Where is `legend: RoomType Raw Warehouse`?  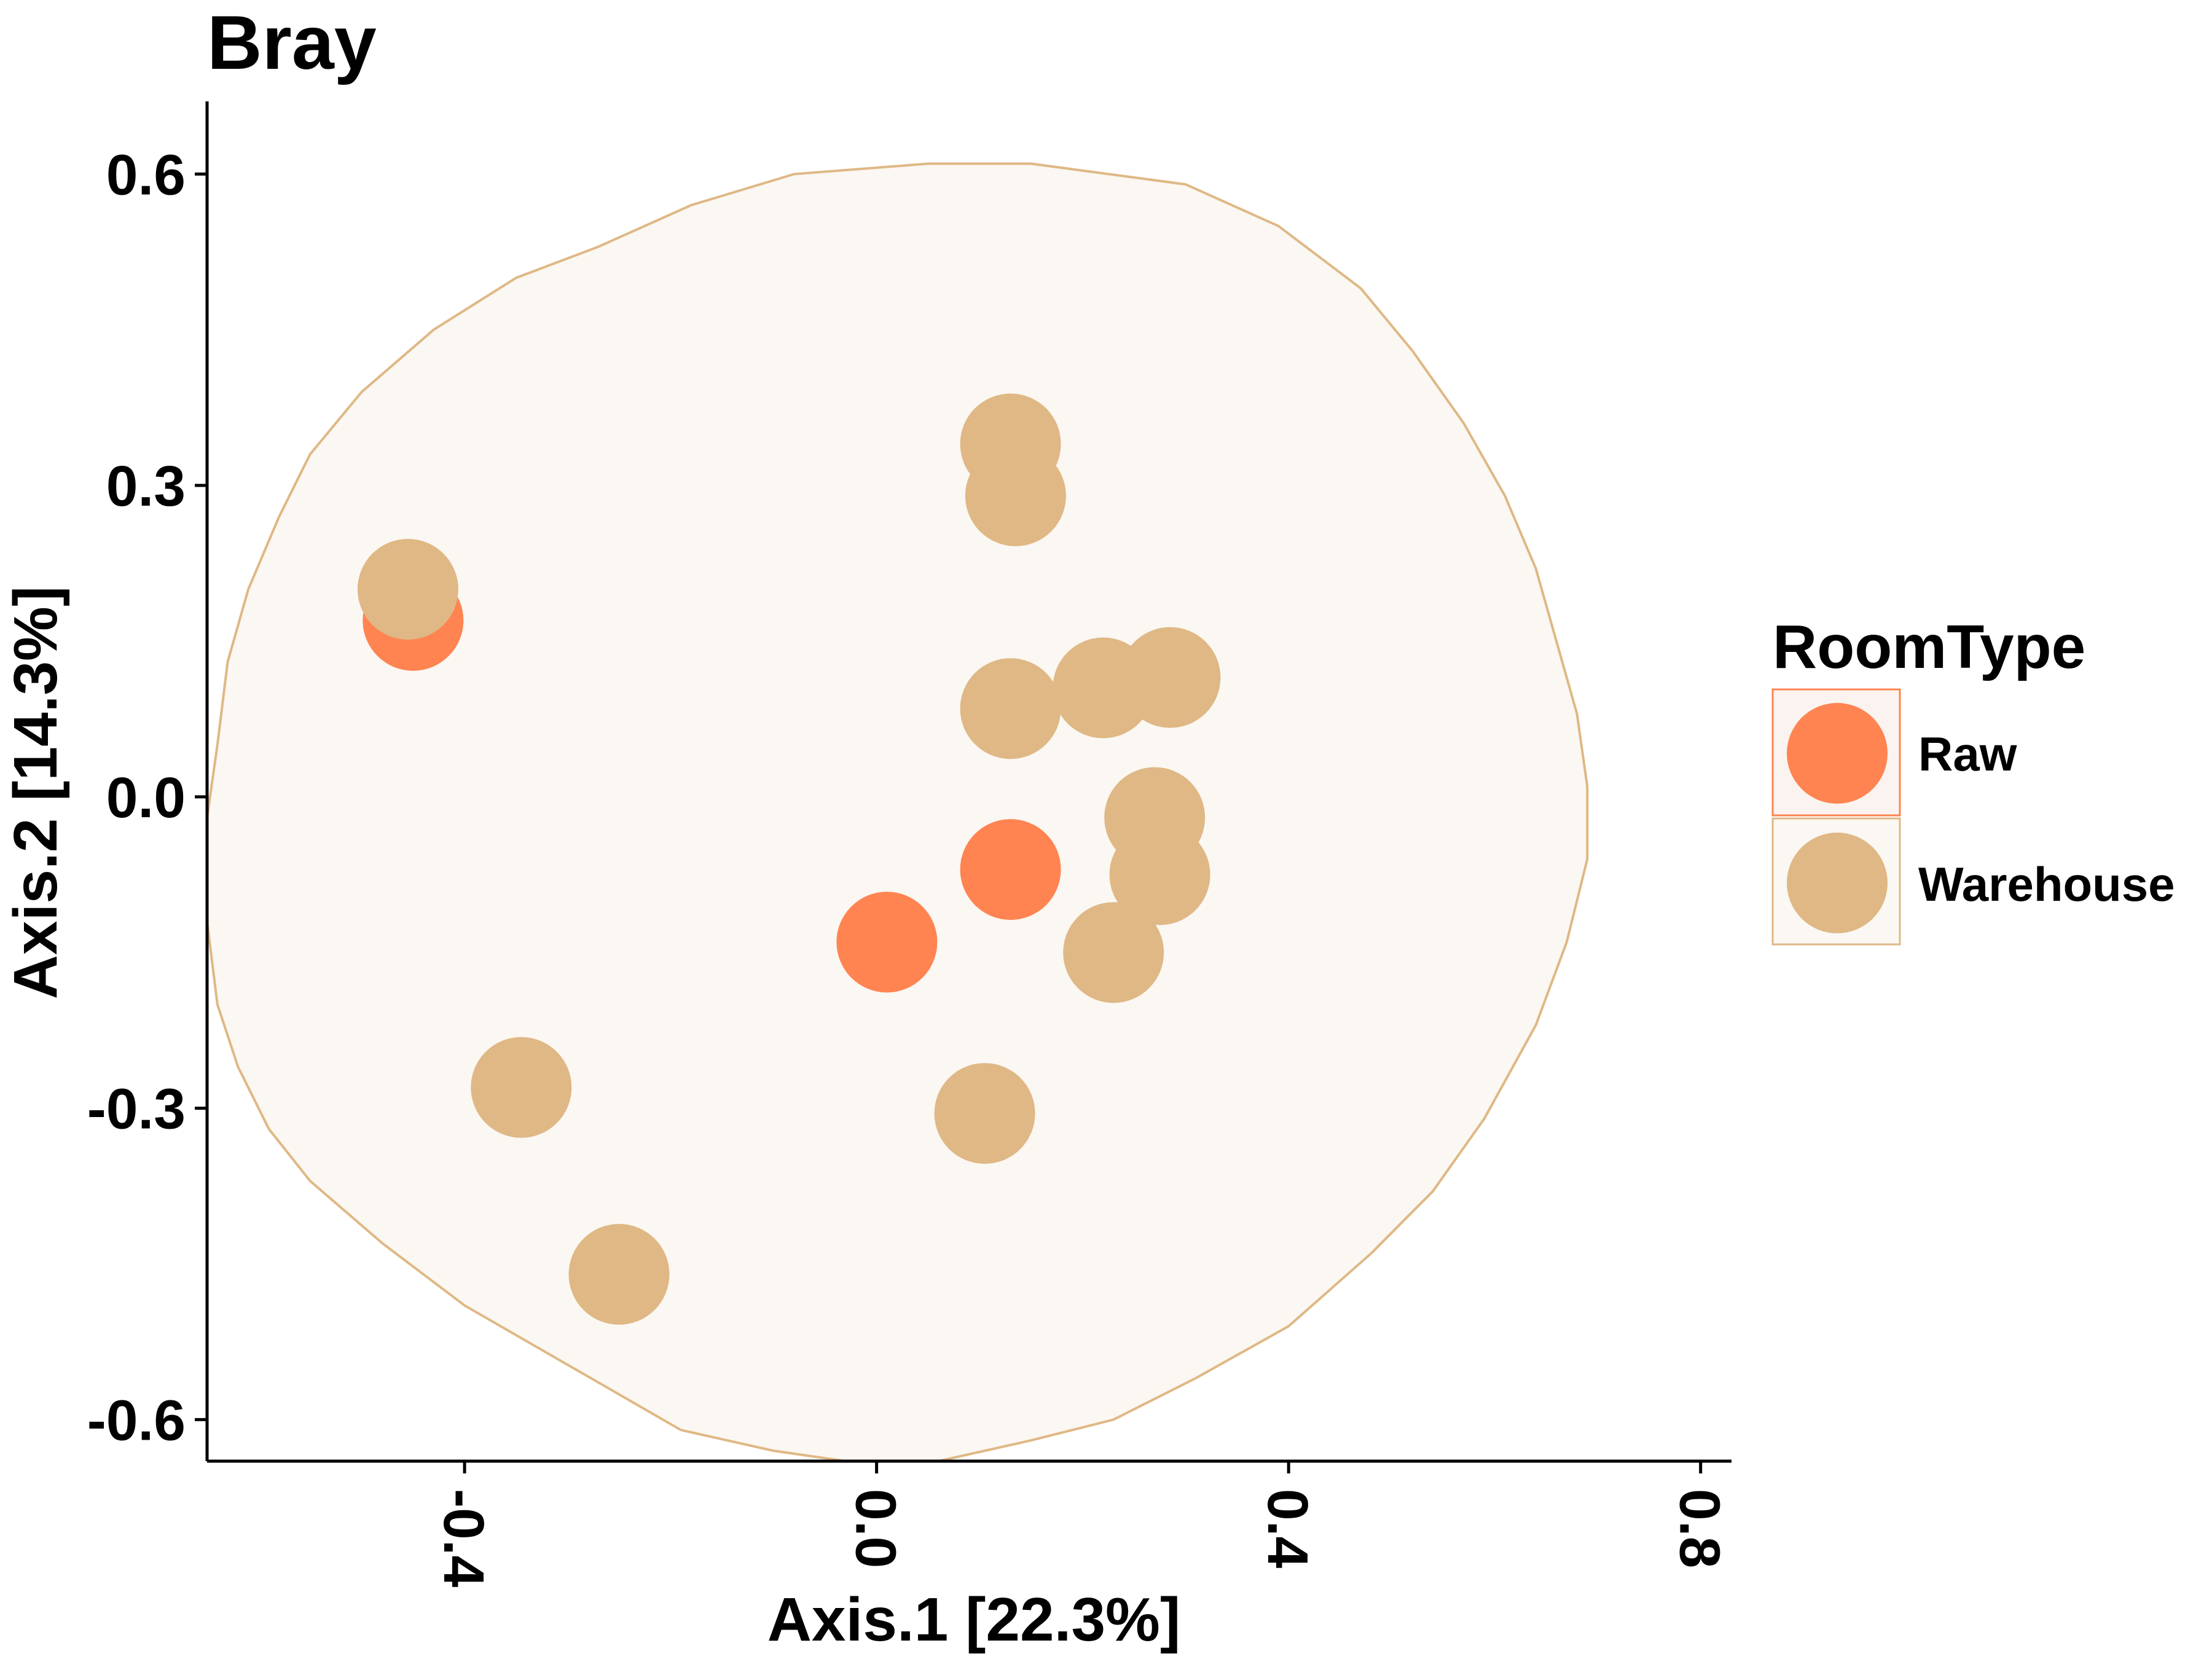
legend: RoomType Raw Warehouse is located at coordinates (1973, 779).